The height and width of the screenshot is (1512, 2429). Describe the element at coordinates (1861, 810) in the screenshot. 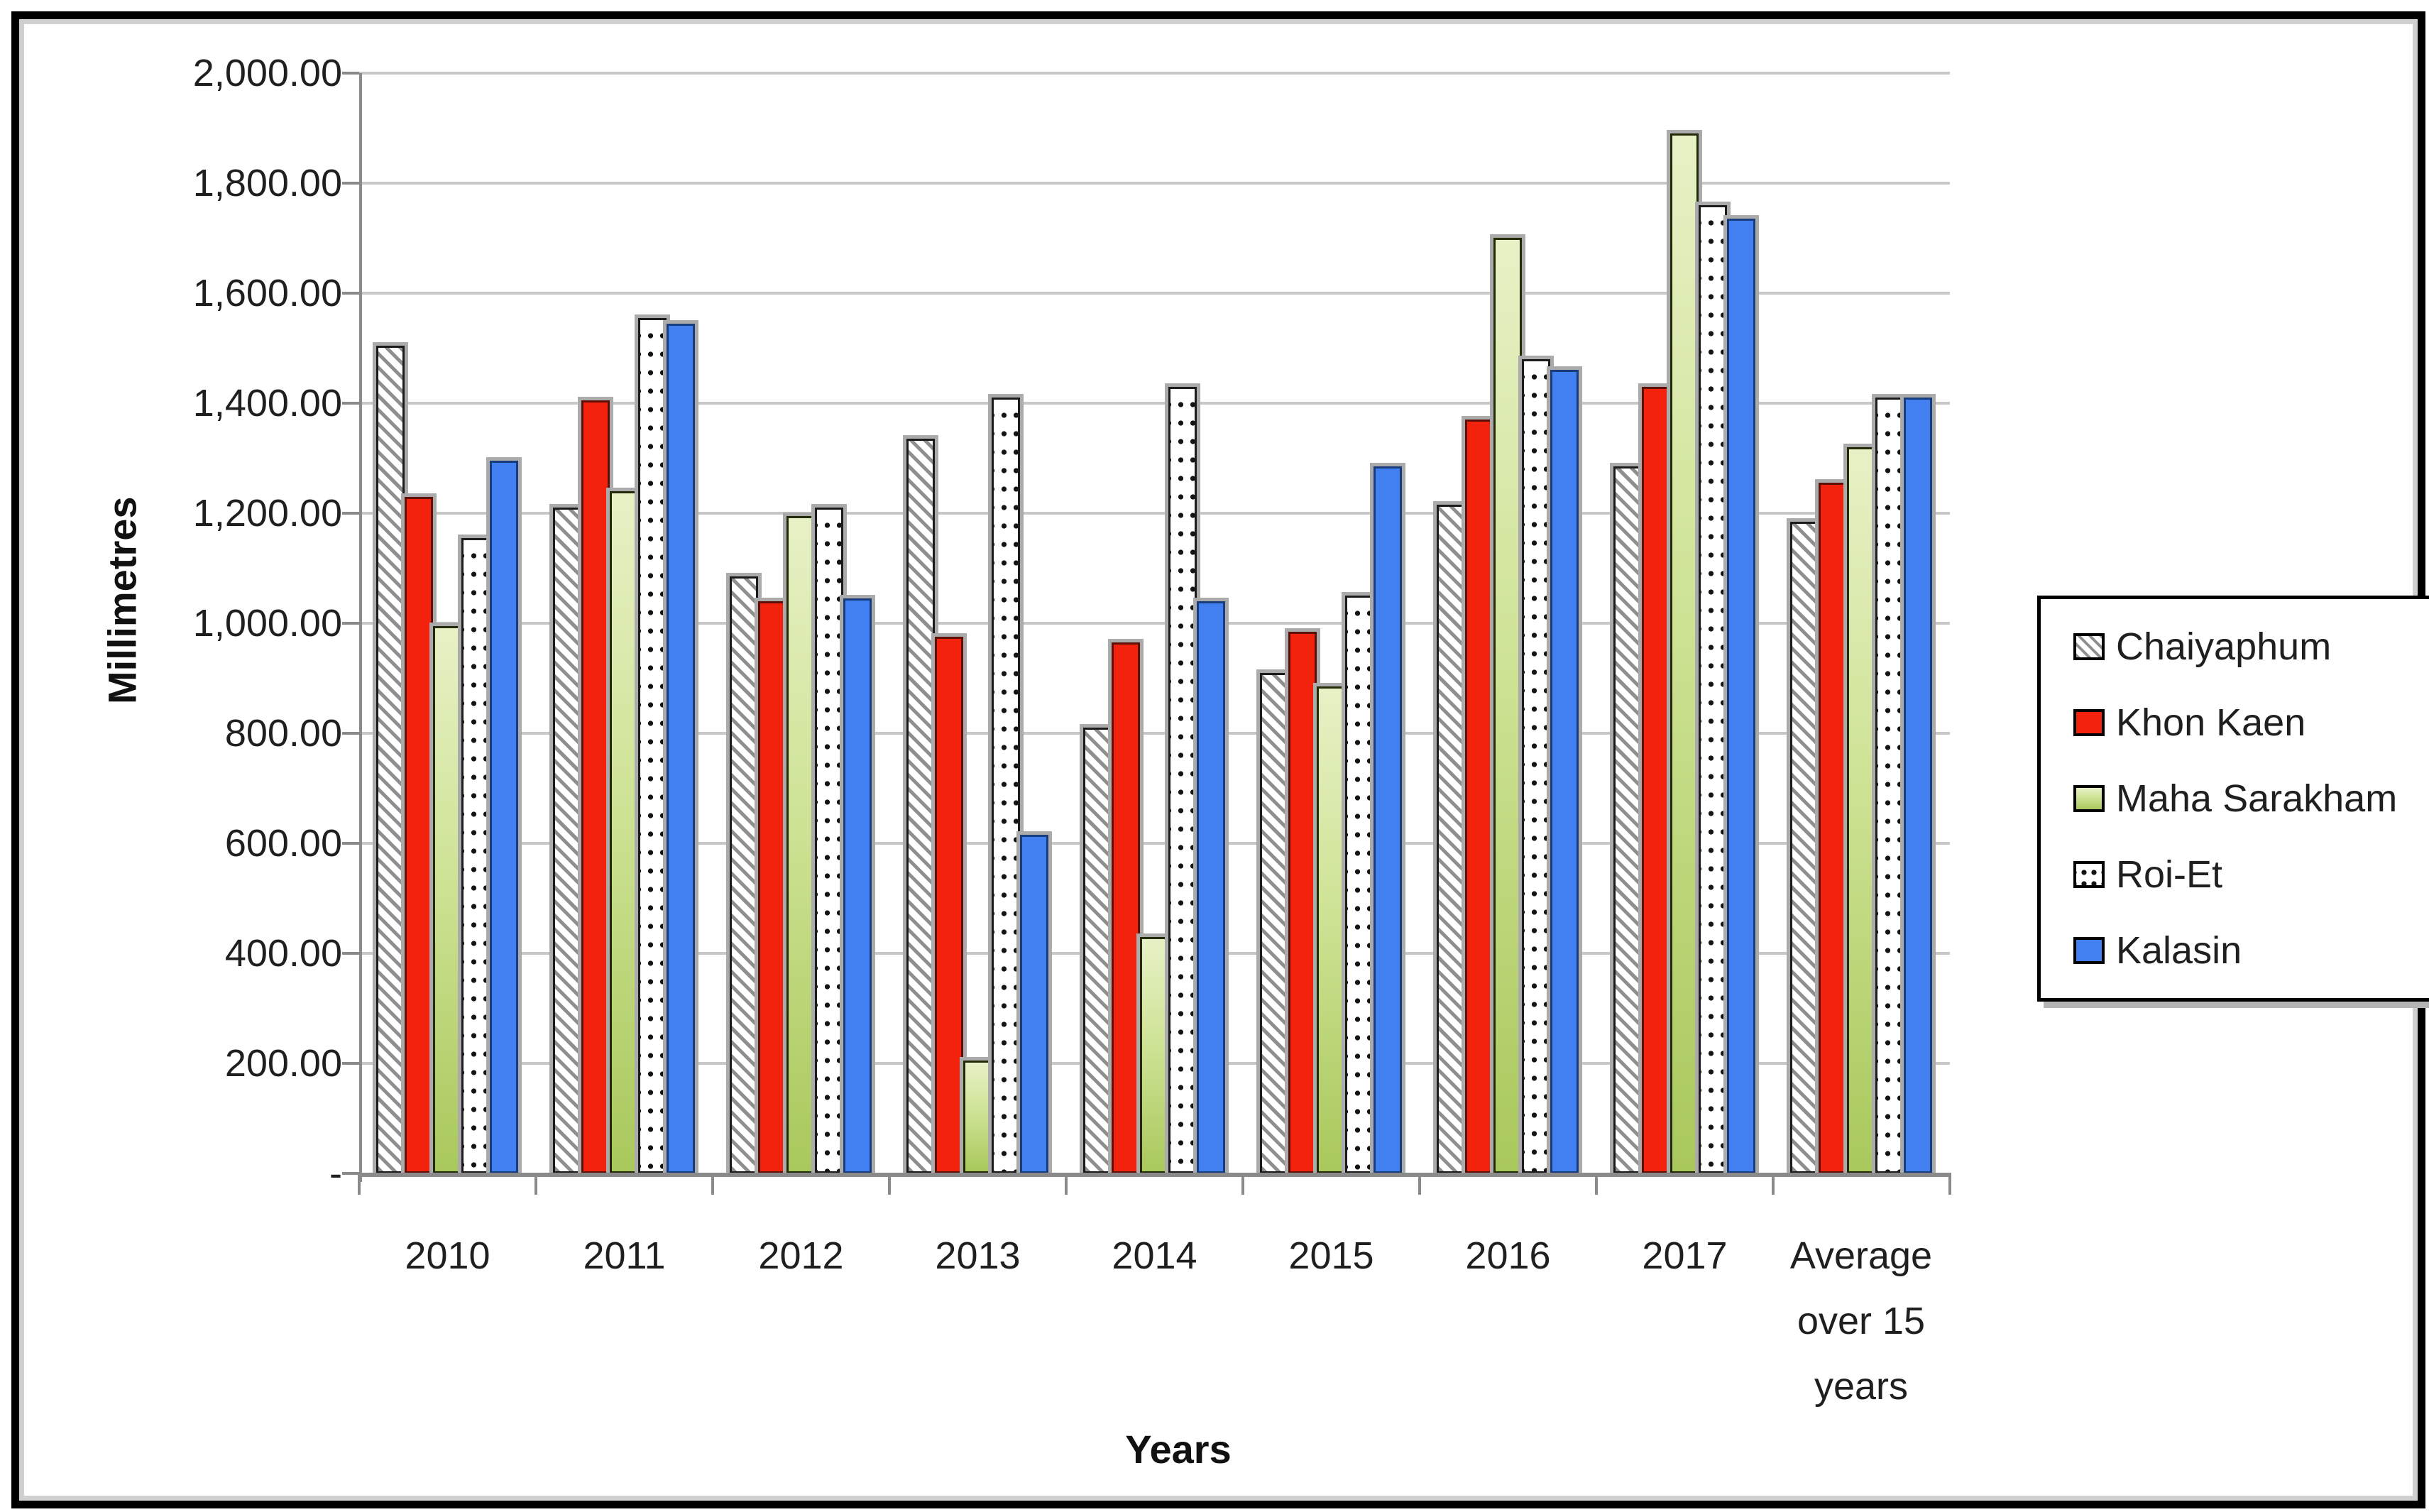

I see `bar-maha-sarakham-Average-over-15-years` at that location.